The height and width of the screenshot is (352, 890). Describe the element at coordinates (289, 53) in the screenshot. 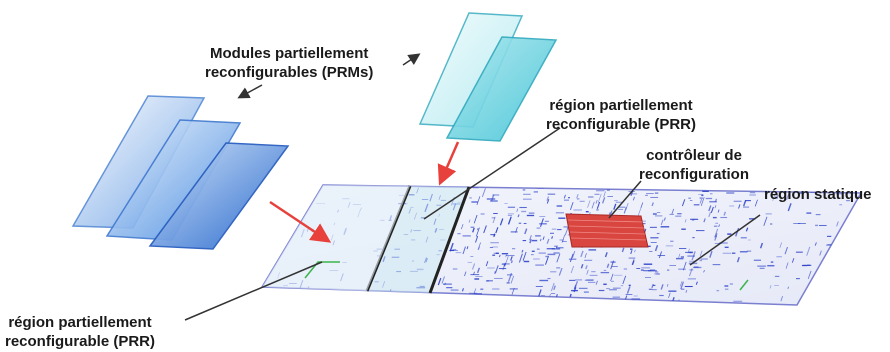

I see `label-prms-line1: Modules partiellement` at that location.